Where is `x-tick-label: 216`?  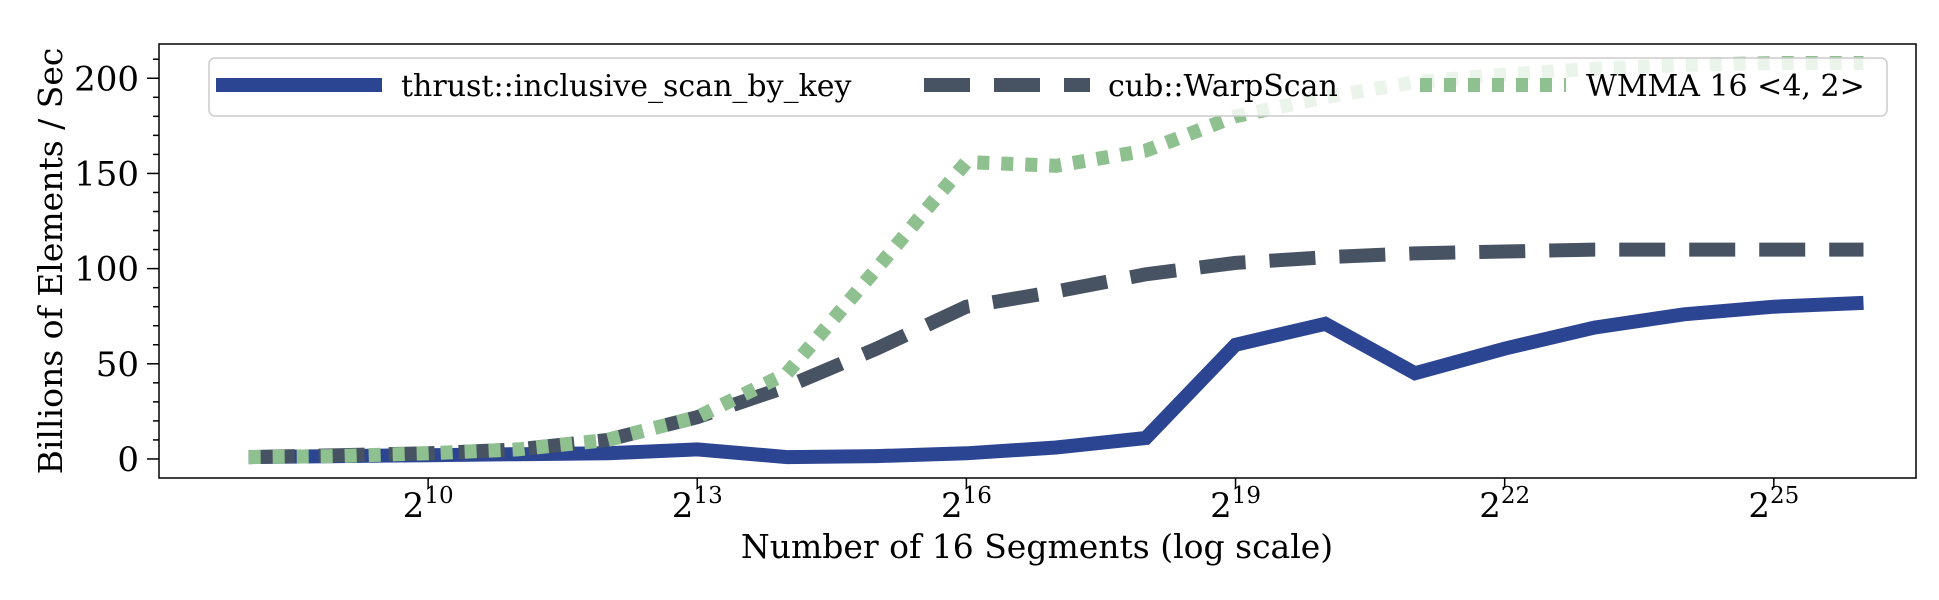 x-tick-label: 216 is located at coordinates (966, 504).